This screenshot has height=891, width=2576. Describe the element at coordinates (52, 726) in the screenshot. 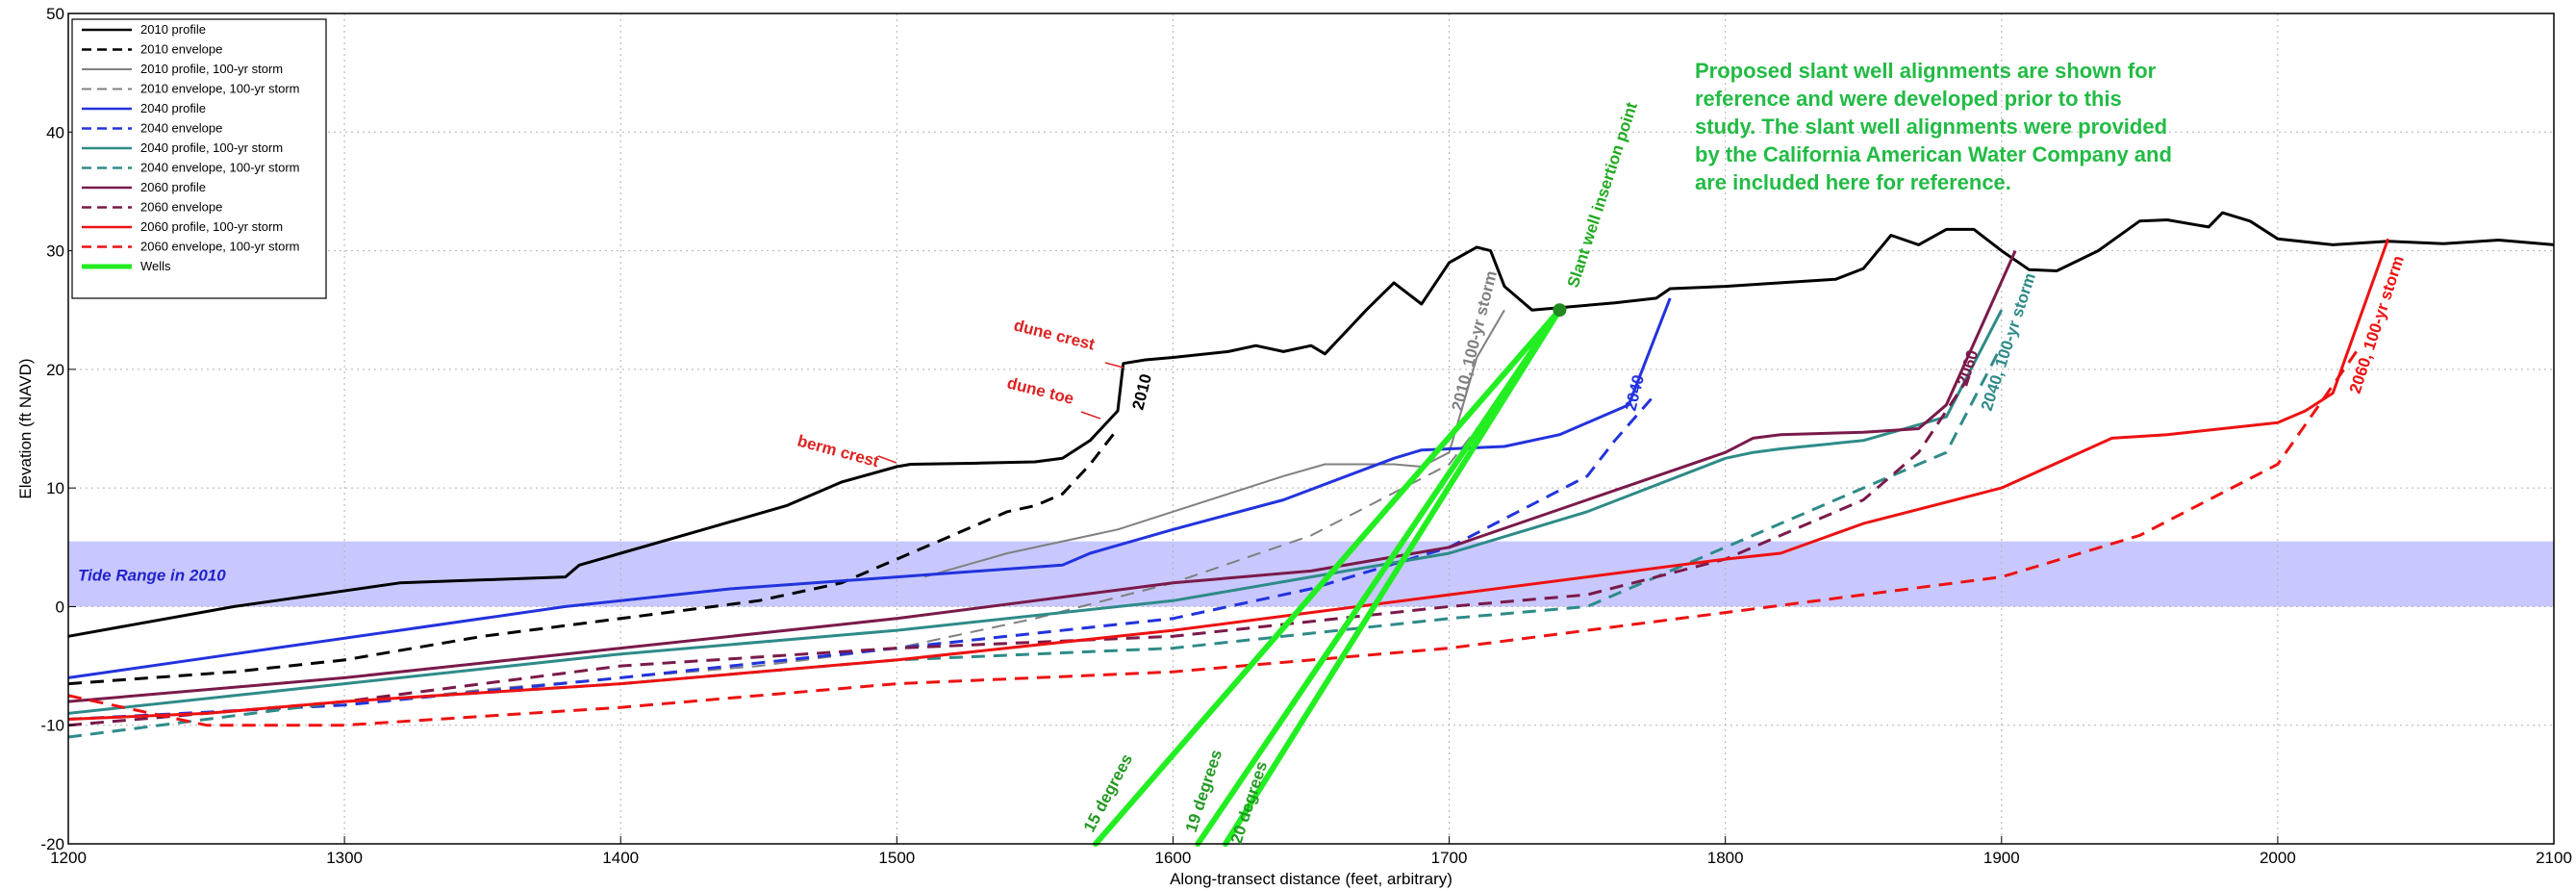

I see `y-tick-label: -10` at that location.